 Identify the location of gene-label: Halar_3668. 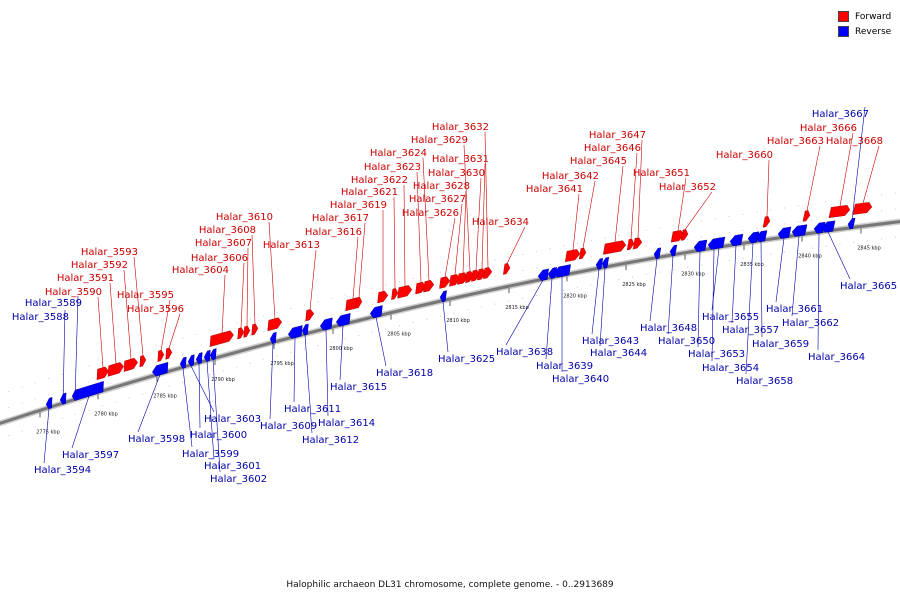
(854, 141).